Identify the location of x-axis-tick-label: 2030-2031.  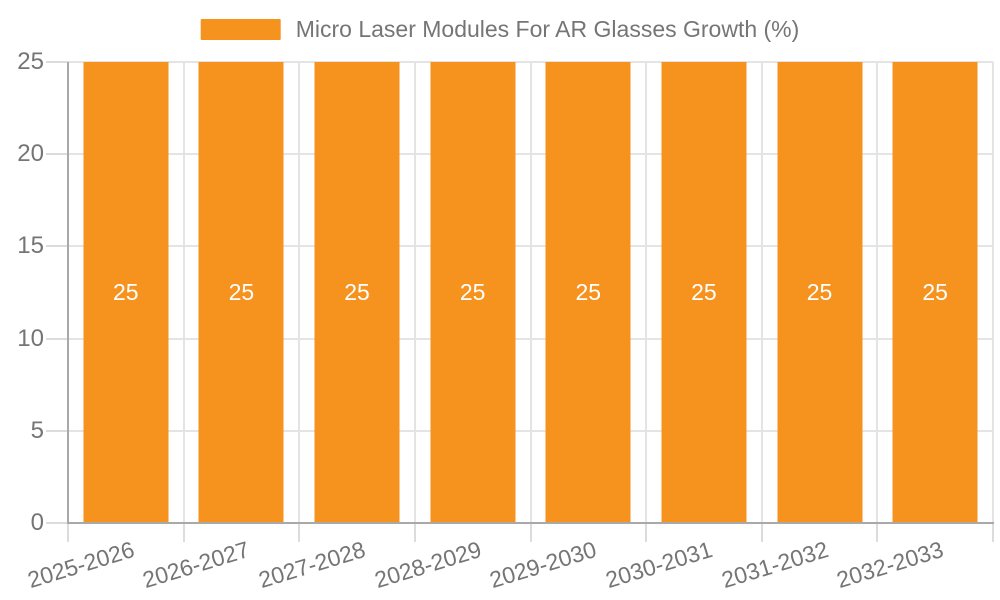
(659, 565).